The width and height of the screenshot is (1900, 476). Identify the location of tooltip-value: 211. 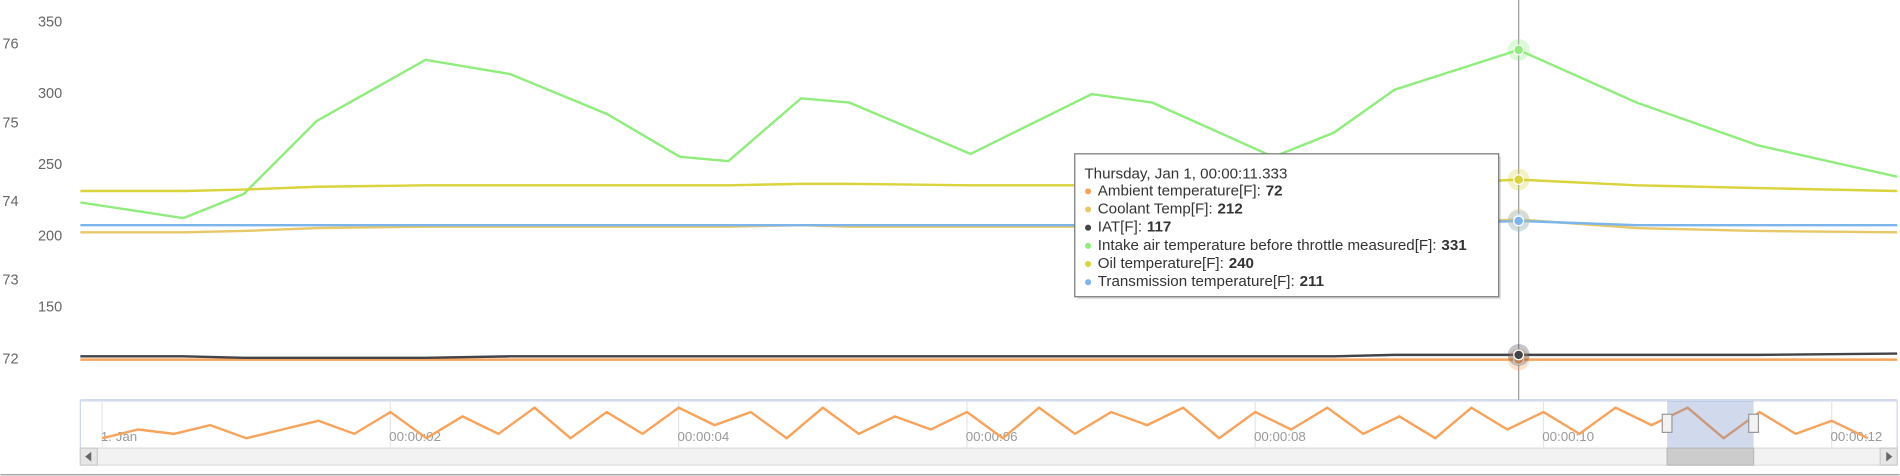
(1312, 281).